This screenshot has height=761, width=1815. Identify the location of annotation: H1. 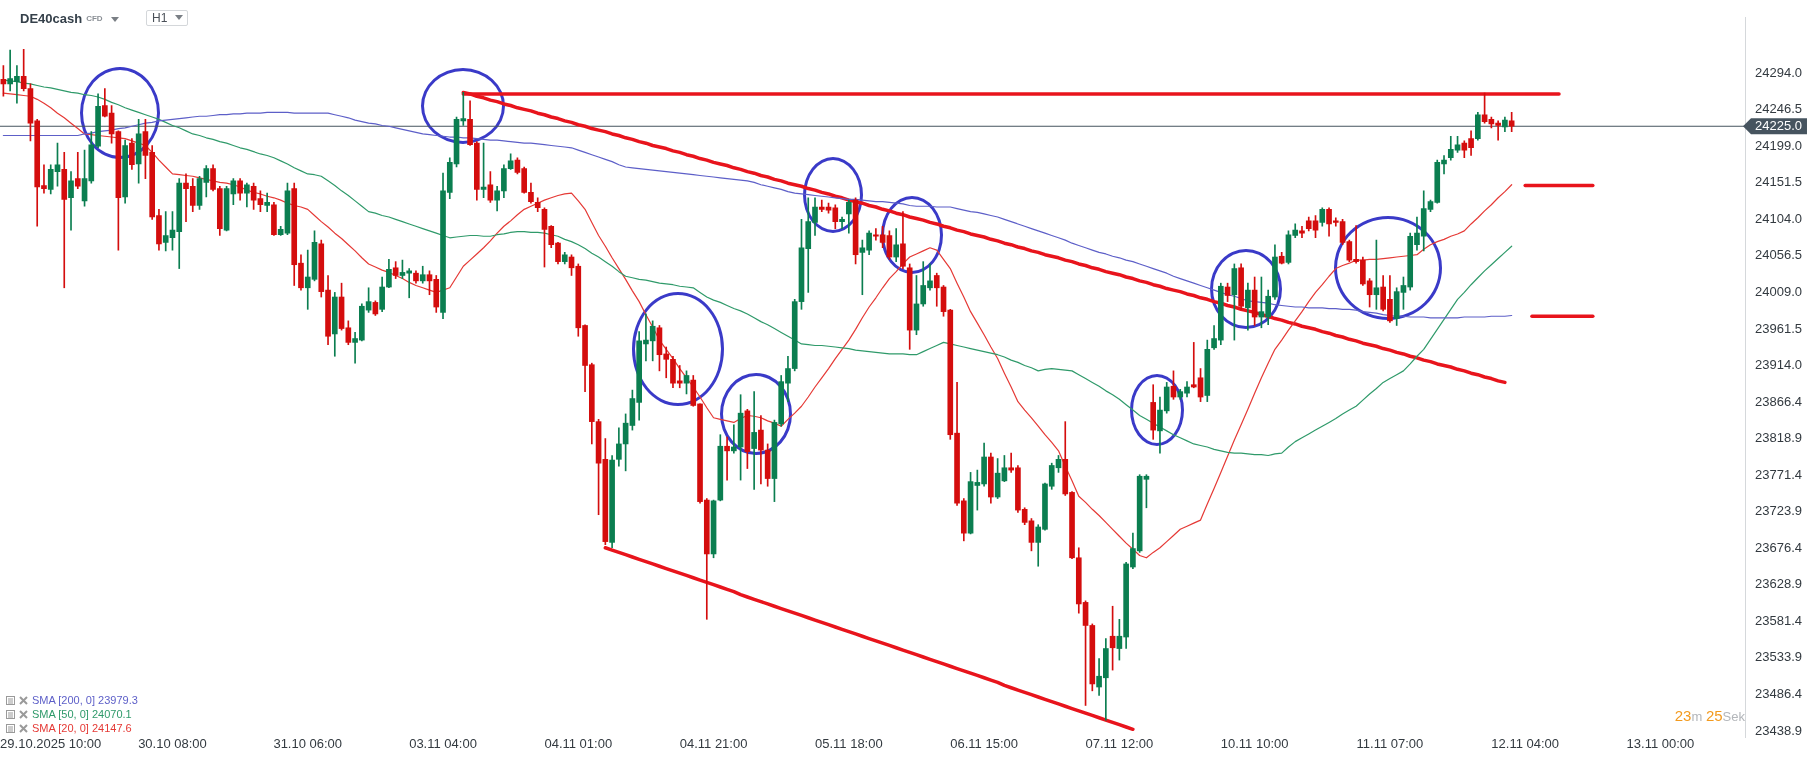
(160, 18).